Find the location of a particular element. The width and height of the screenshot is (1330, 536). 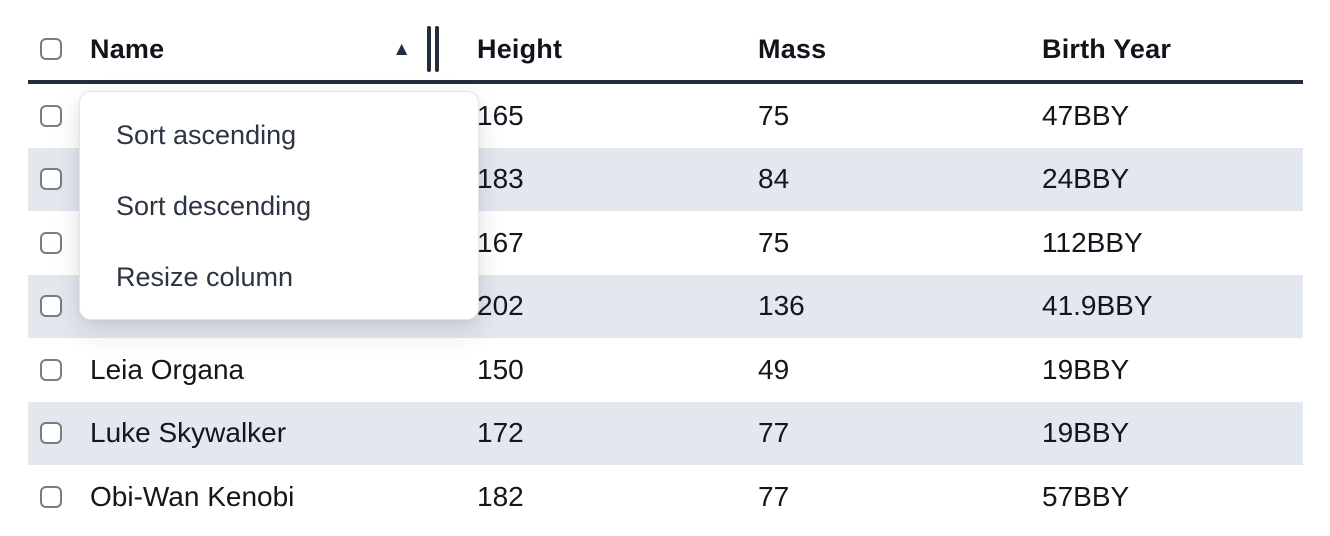

table-row: Luke Skywalker 172 77 19BBY is located at coordinates (665, 433).